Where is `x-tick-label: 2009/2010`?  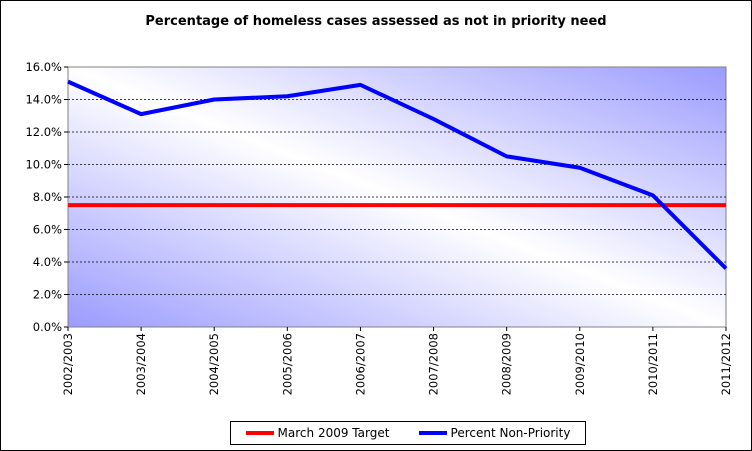
x-tick-label: 2009/2010 is located at coordinates (580, 364).